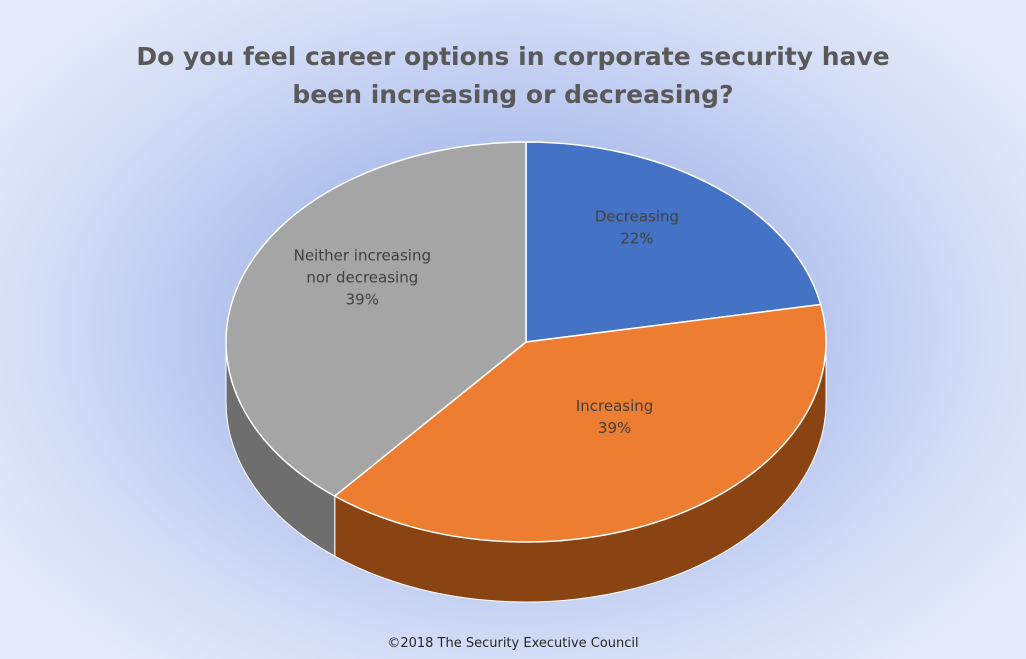 This screenshot has width=1026, height=659. I want to click on pie-label-category: Neither increasing, so click(362, 256).